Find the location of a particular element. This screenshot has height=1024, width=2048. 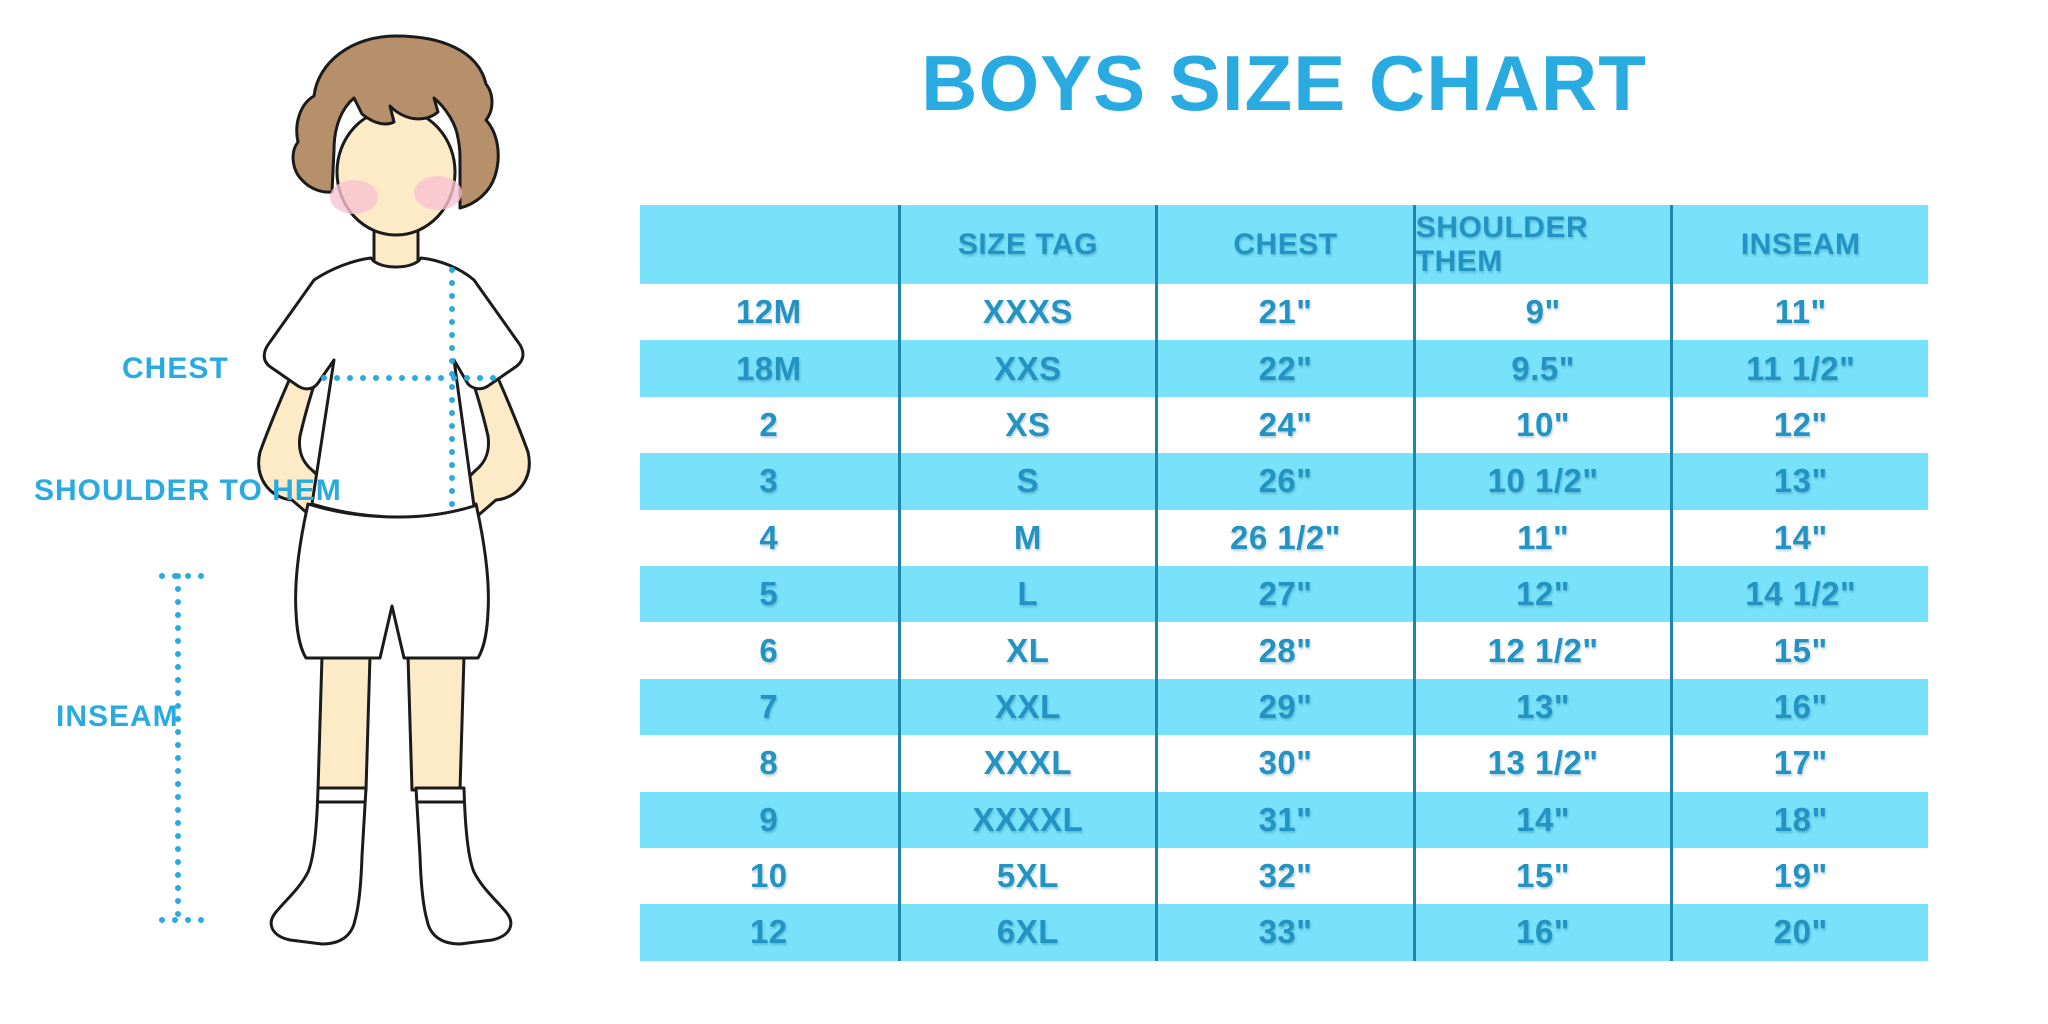

boy-left-sock is located at coordinates (318, 866).